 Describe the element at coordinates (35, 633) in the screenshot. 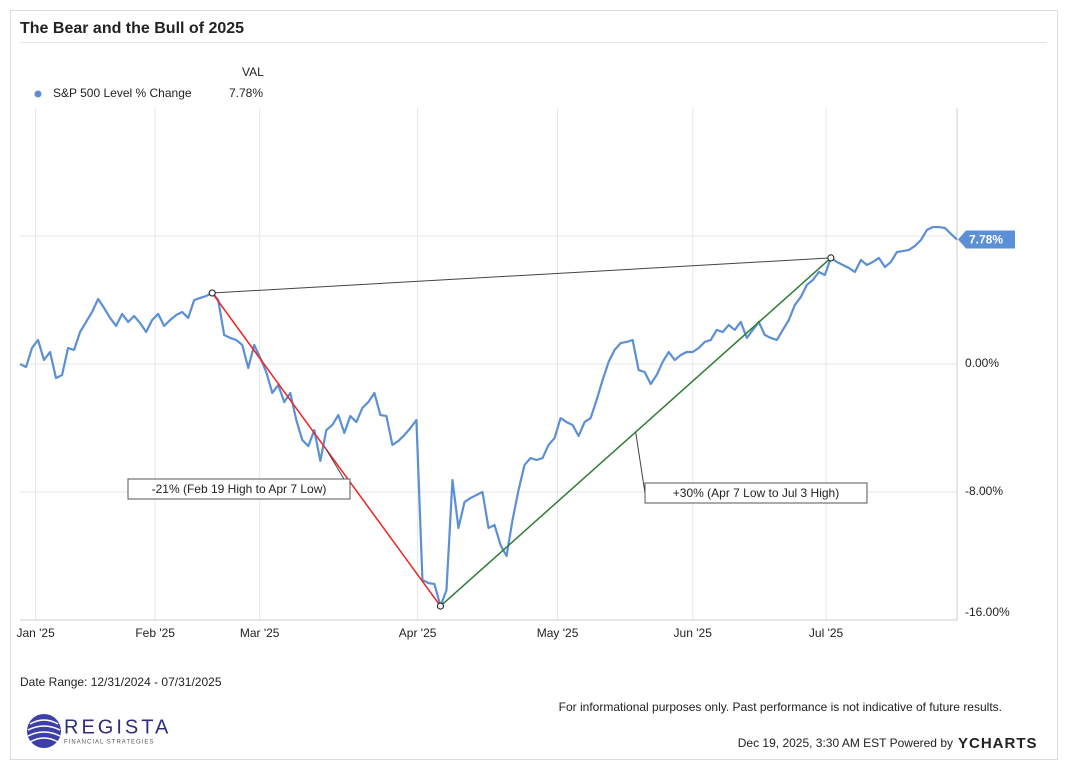

I see `x-tick-label: Jan '25` at that location.